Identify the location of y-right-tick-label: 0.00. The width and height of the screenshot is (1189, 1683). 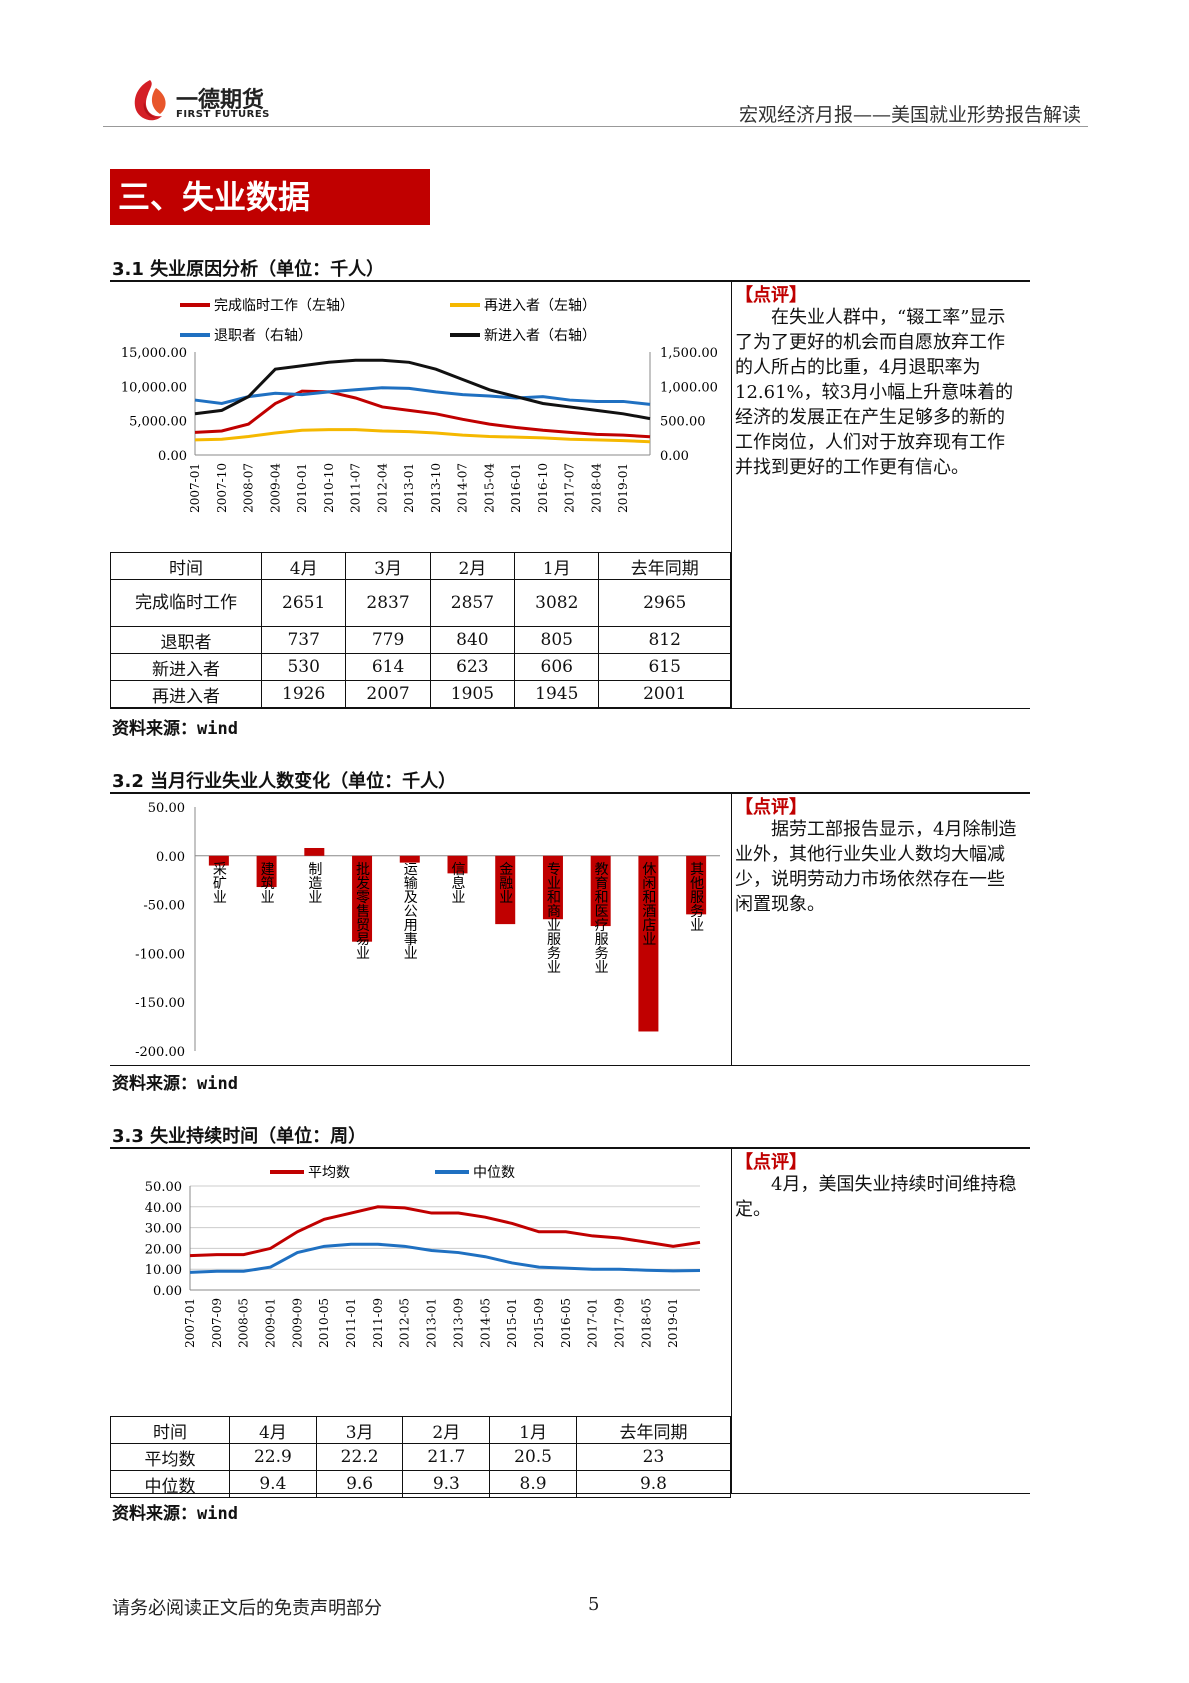
(674, 456).